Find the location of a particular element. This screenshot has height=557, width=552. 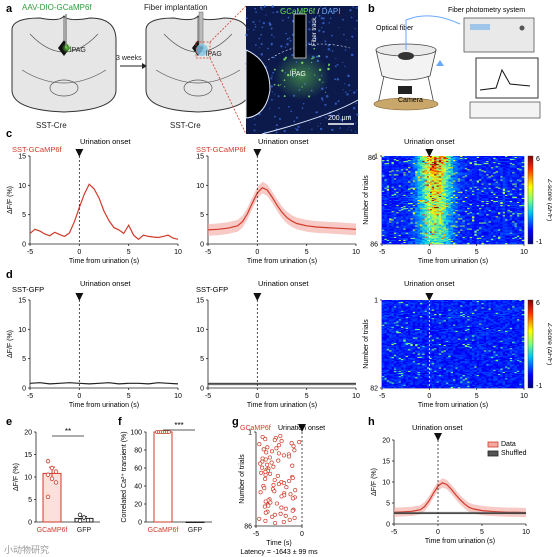

implant-title: Fiber implantation is located at coordinates (176, 7).